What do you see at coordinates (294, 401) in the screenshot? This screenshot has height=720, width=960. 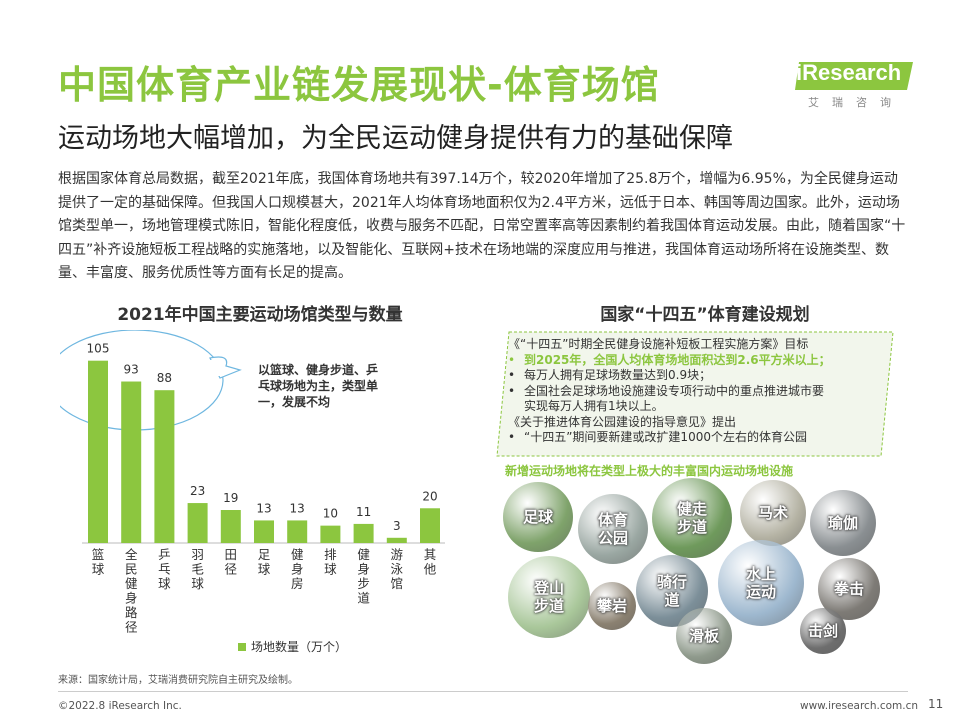 I see `callout-text: 一，发展不均` at bounding box center [294, 401].